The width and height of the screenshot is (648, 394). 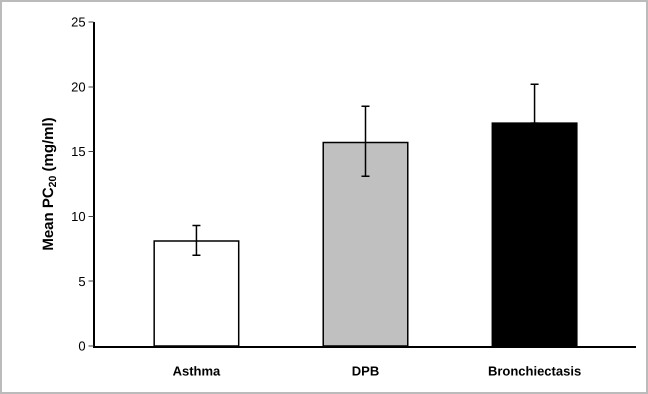 I want to click on y-tick-label: 5, so click(x=82, y=281).